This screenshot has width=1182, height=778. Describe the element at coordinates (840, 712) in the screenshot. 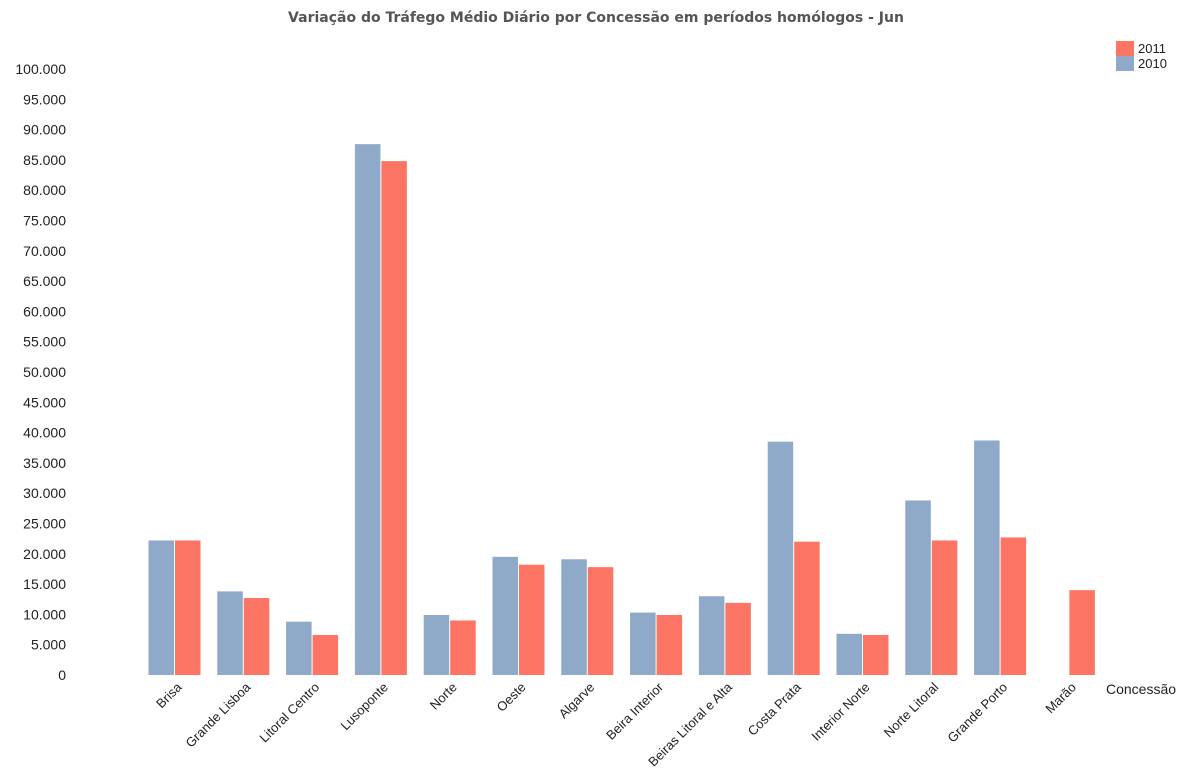

I see `x-tick-label: Interior Norte` at that location.